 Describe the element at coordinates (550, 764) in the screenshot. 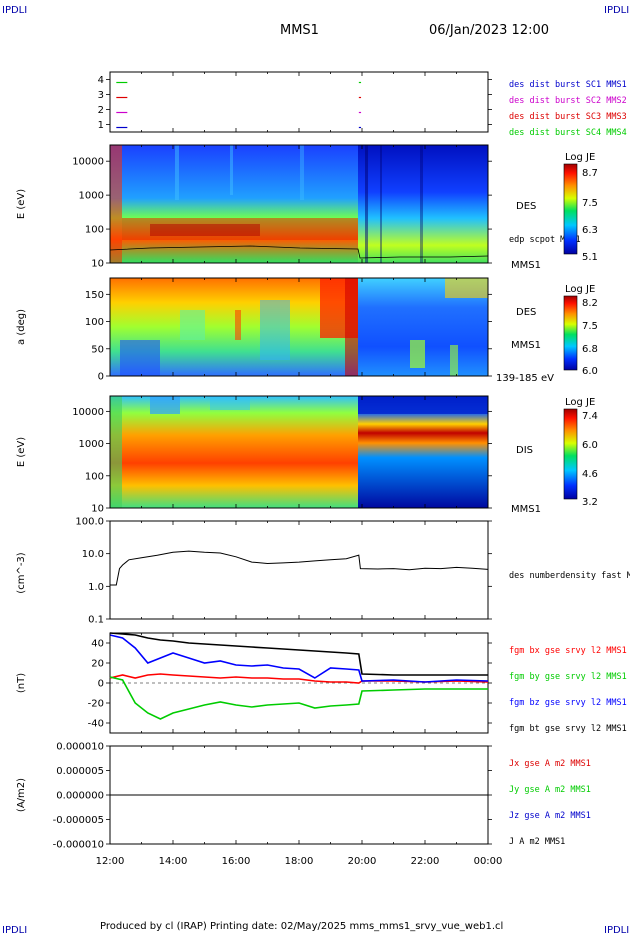

I see `current-legend-entry: Jx gse A m2 MMS1` at that location.